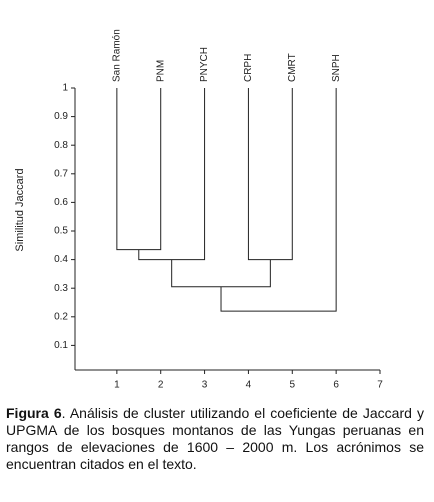 The height and width of the screenshot is (502, 434). Describe the element at coordinates (204, 64) in the screenshot. I see `leaf-label: PNYCH` at that location.